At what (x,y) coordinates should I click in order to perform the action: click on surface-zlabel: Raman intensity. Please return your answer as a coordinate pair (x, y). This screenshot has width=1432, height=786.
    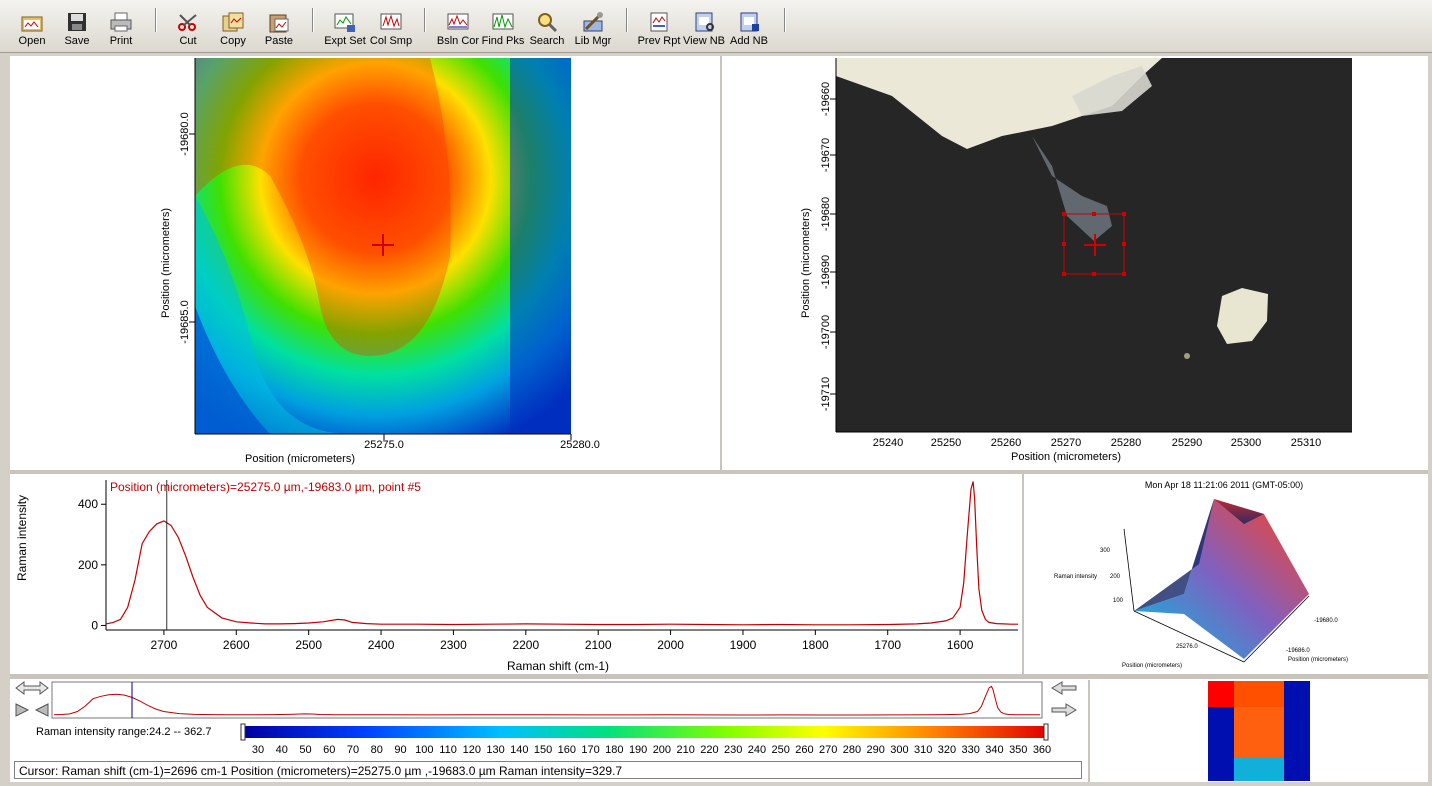
    Looking at the image, I should click on (1075, 577).